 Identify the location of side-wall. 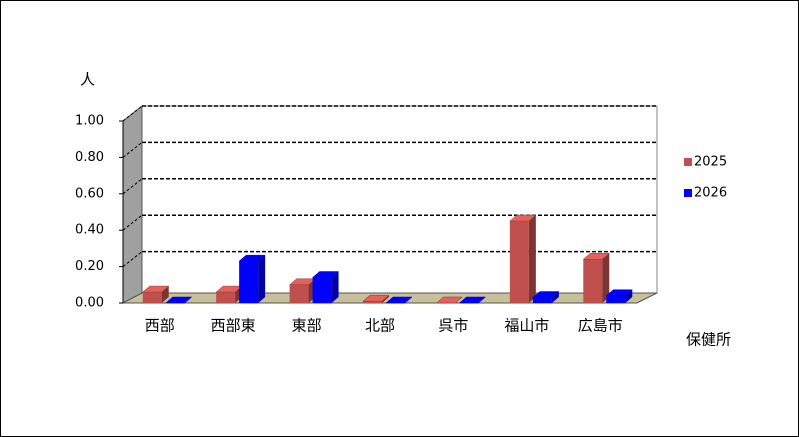
(132, 204).